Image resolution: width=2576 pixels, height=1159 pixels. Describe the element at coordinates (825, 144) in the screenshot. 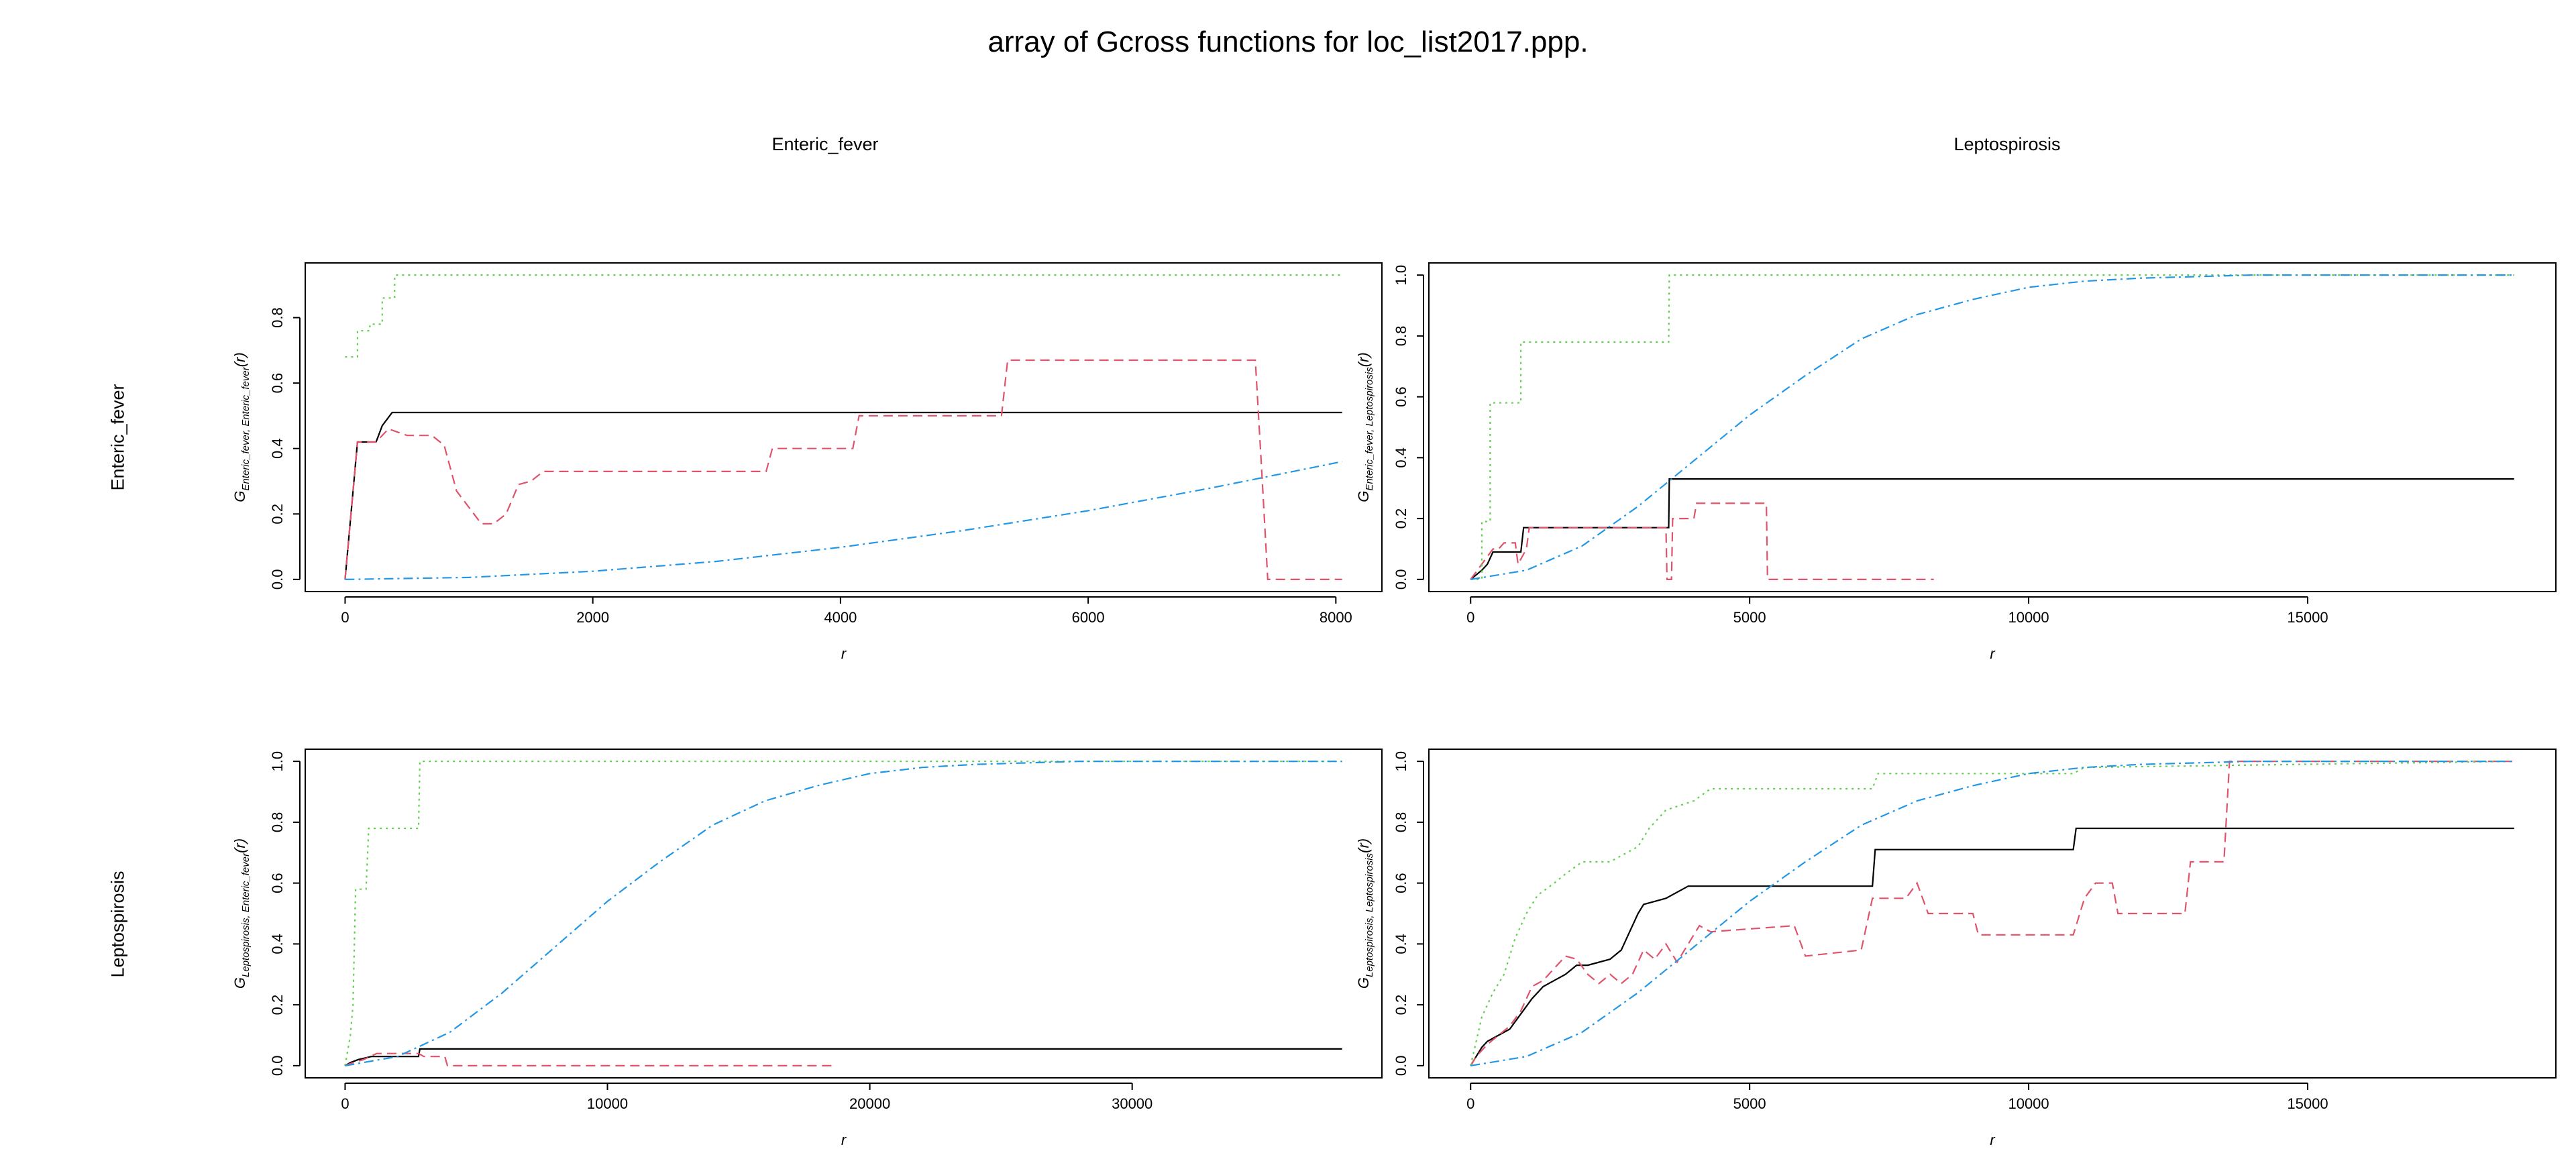

I see `column-label-1: Enteric_fever` at that location.